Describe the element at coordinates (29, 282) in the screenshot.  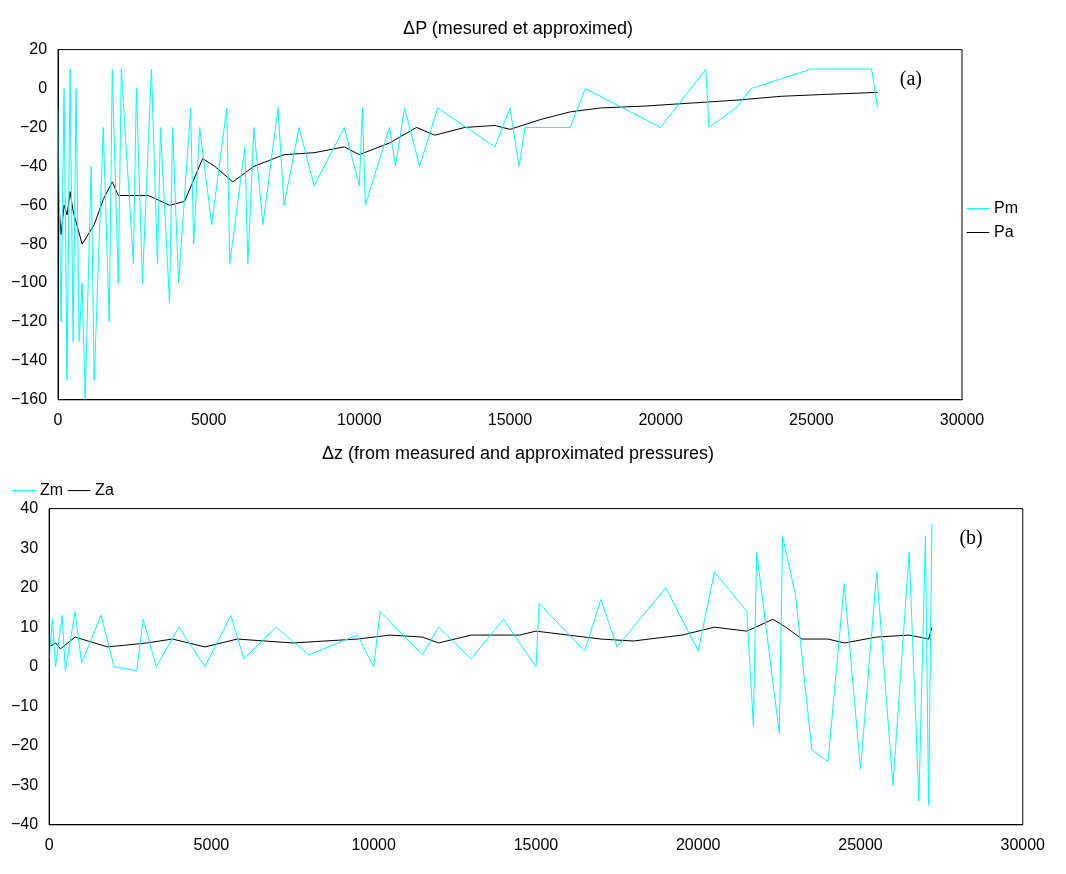
I see `y-tick-label: −100` at that location.